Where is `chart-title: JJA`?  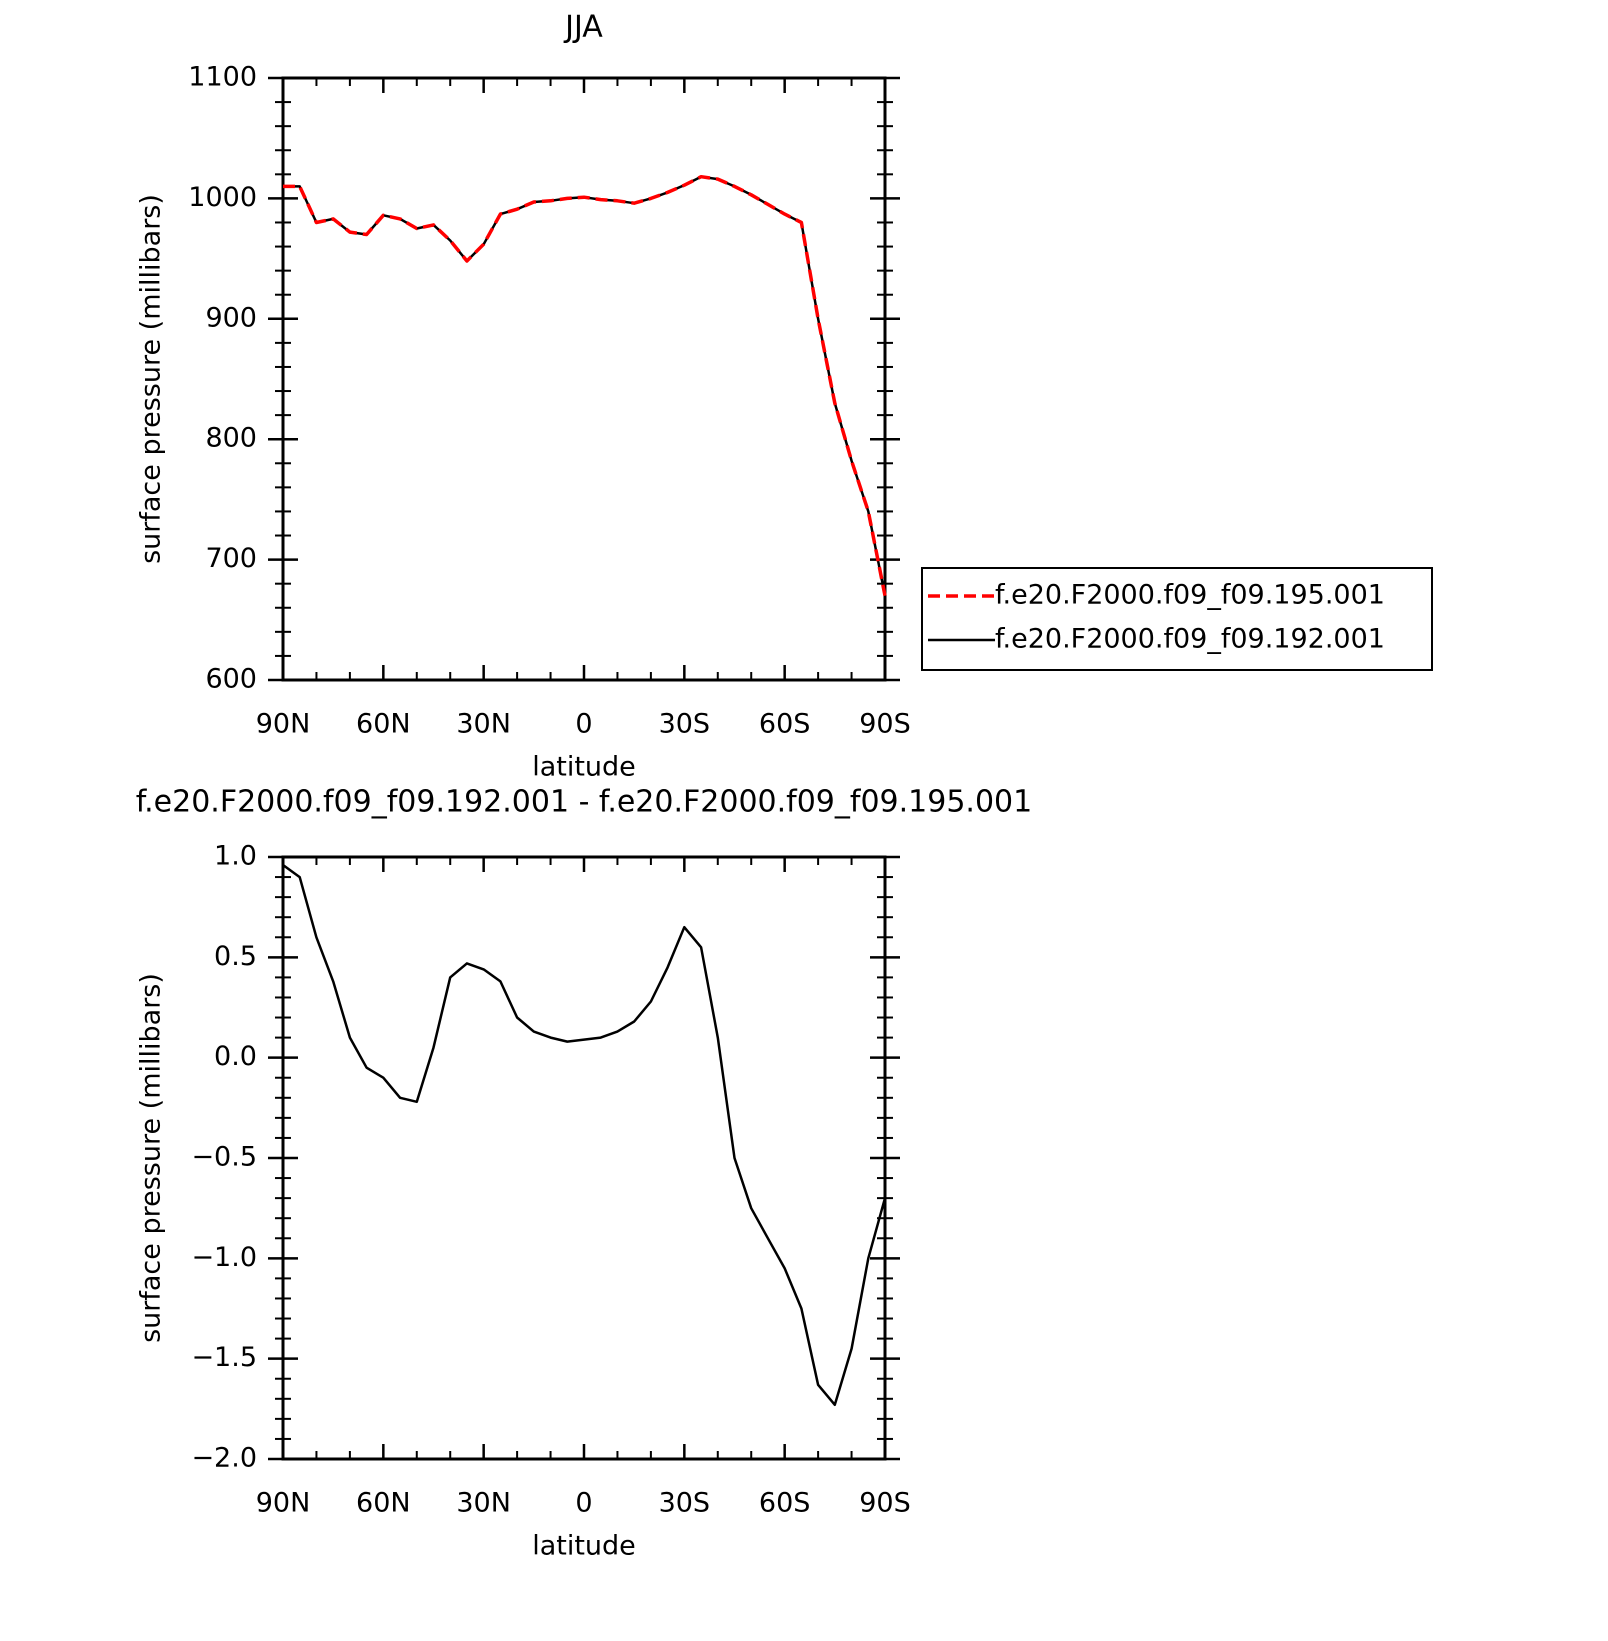 chart-title: JJA is located at coordinates (583, 27).